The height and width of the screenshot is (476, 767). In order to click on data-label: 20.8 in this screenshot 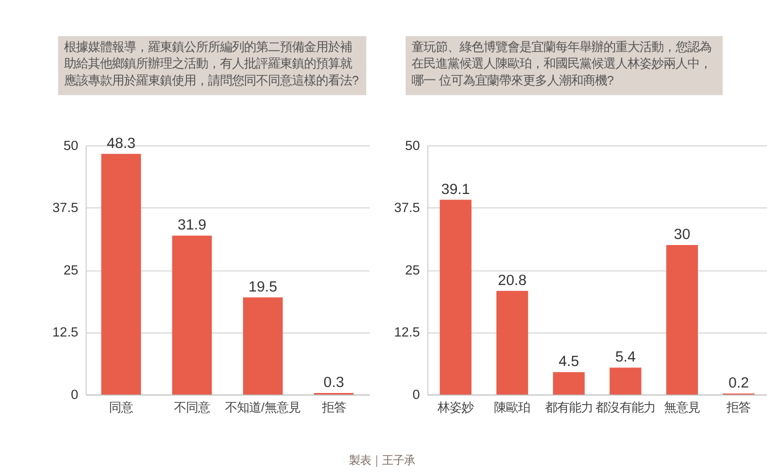, I will do `click(512, 280)`.